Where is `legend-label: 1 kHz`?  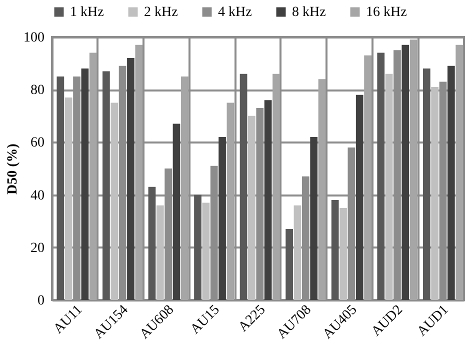 legend-label: 1 kHz is located at coordinates (87, 12).